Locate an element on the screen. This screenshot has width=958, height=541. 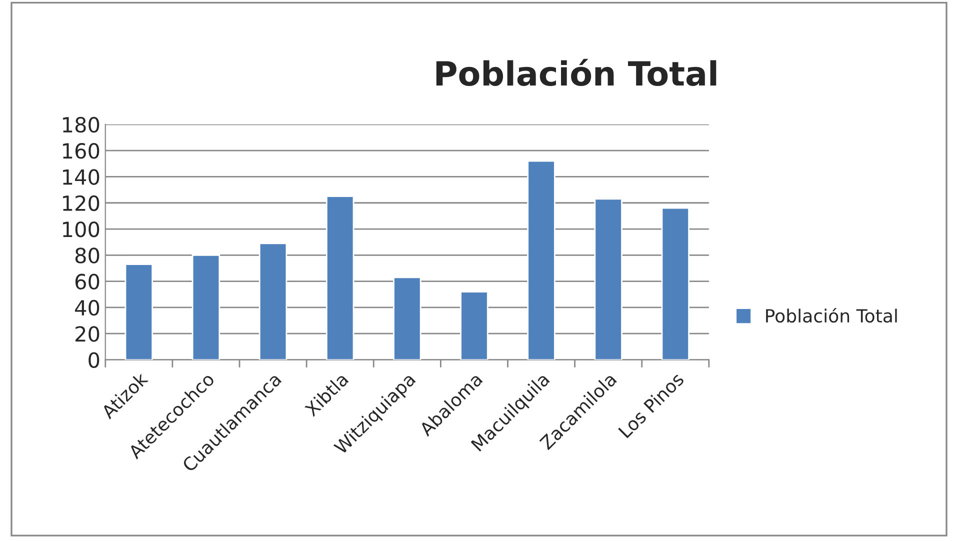
y-tick-label: 140 is located at coordinates (81, 177).